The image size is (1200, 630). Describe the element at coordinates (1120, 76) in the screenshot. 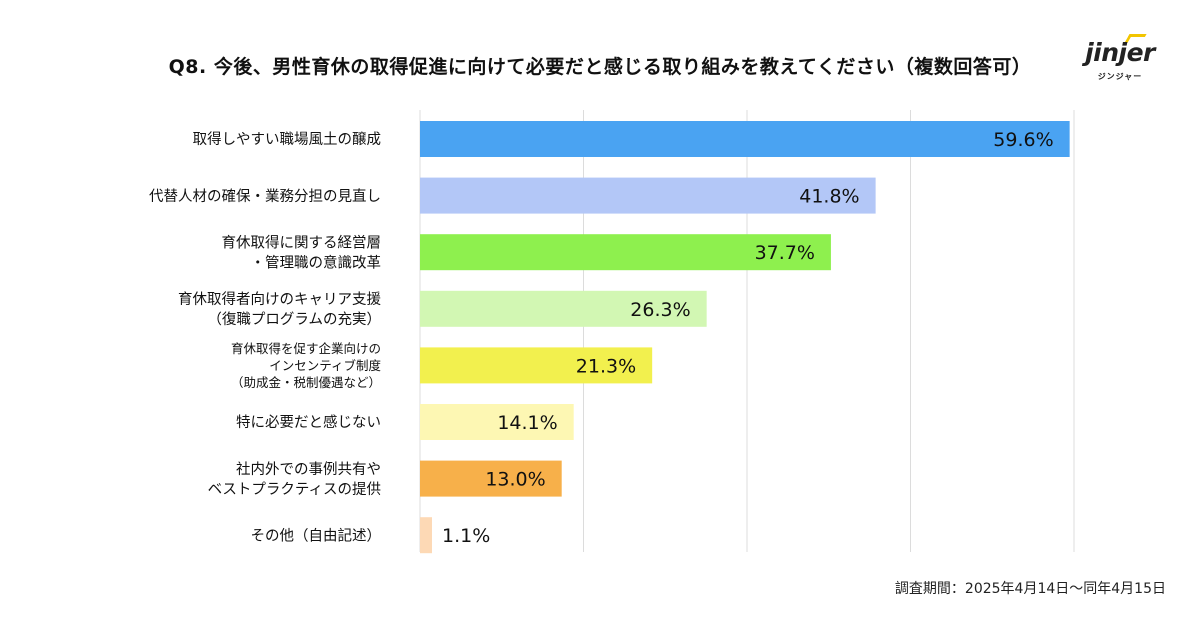

I see `logo-subtitle: ジンジャー` at that location.